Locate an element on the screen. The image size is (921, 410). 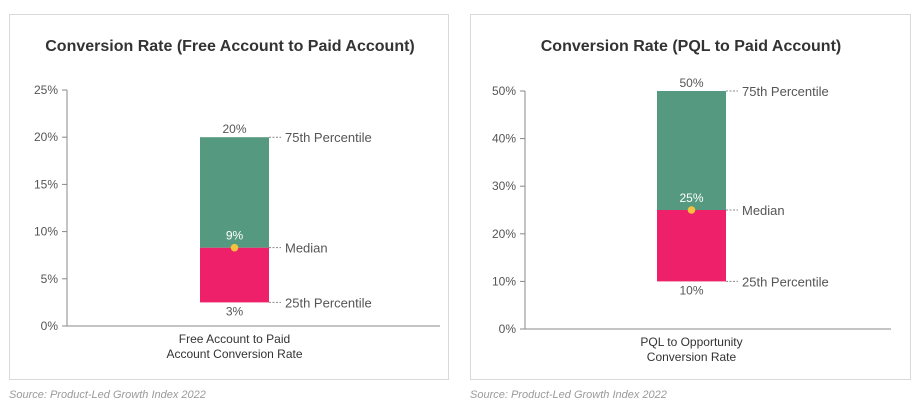
value-label-75th: 20% is located at coordinates (234, 129).